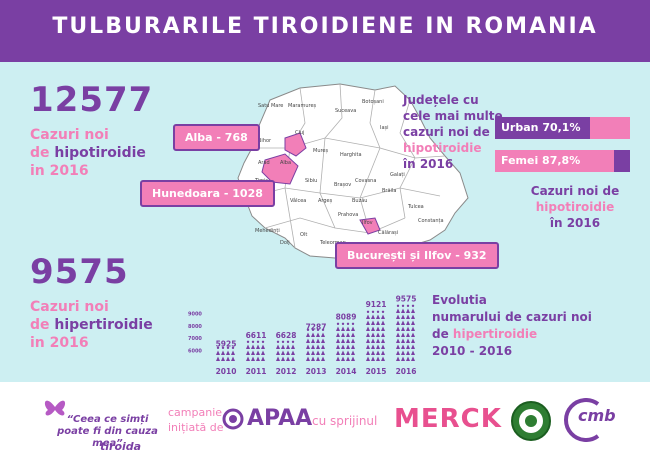  Describe the element at coordinates (264, 163) in the screenshot. I see `county-label: Arad` at that location.